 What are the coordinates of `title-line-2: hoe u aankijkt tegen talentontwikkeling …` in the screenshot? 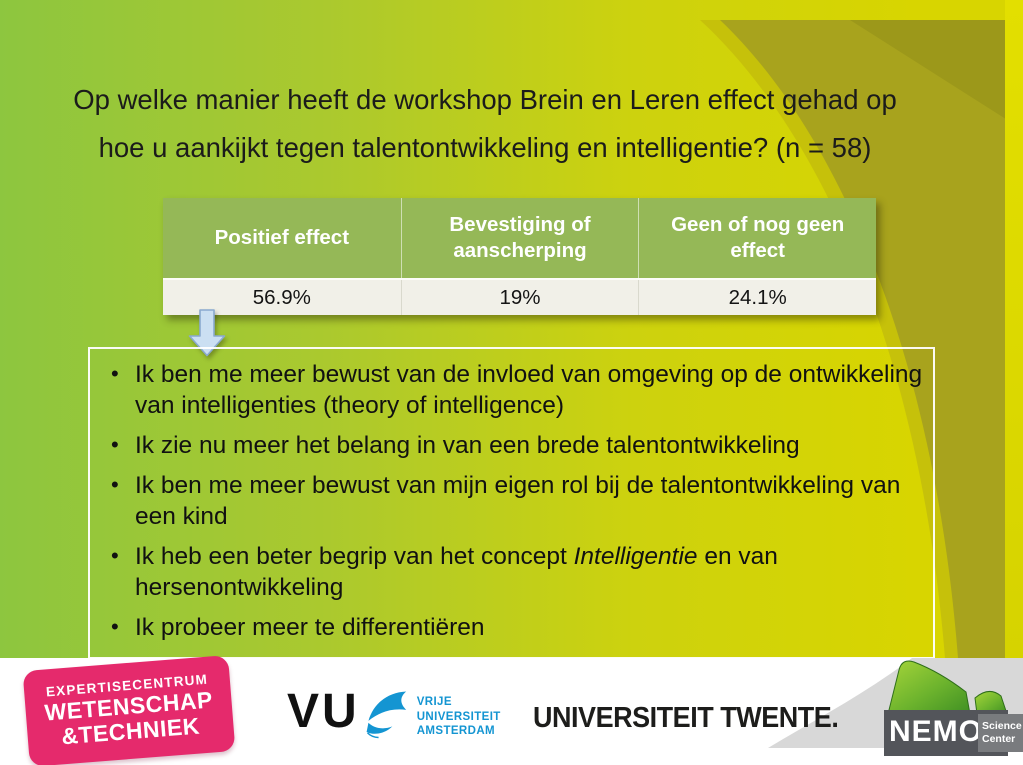 It's located at (485, 147).